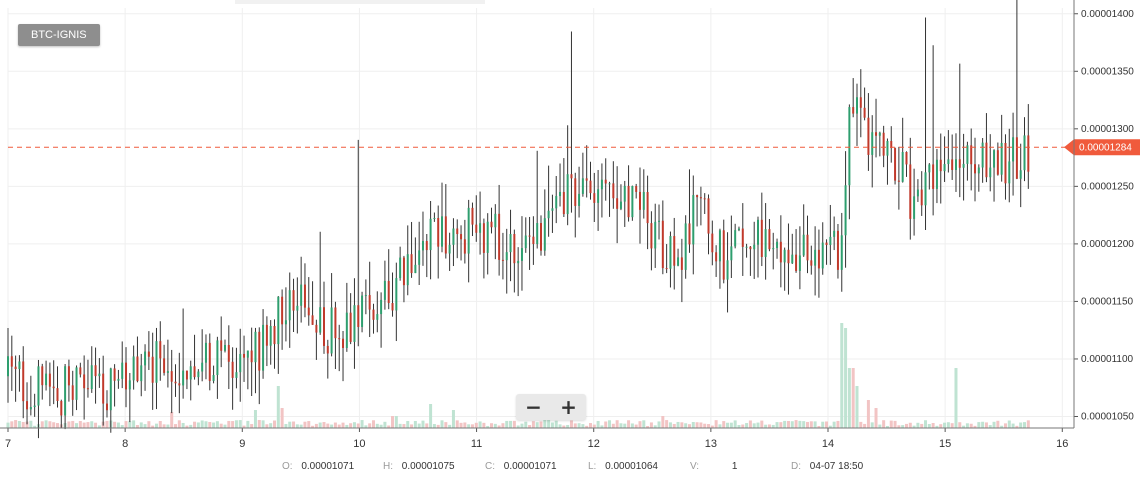  What do you see at coordinates (828, 444) in the screenshot?
I see `time-tick-label: 14` at bounding box center [828, 444].